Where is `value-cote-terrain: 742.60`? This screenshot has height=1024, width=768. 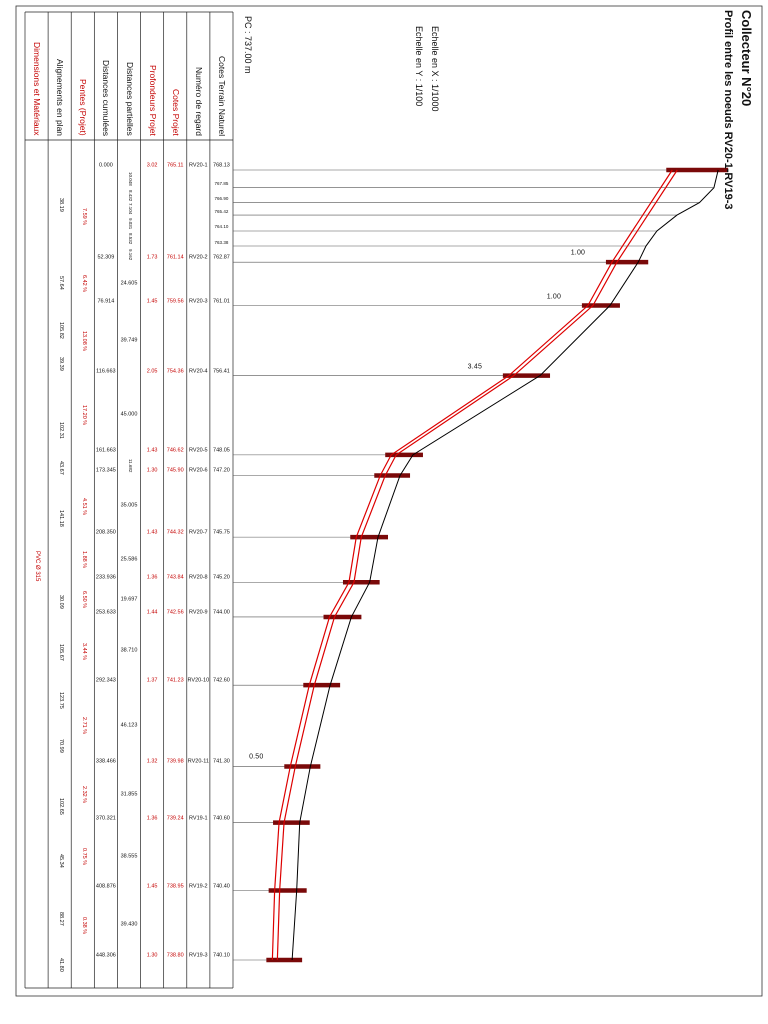 value-cote-terrain: 742.60 is located at coordinates (221, 680).